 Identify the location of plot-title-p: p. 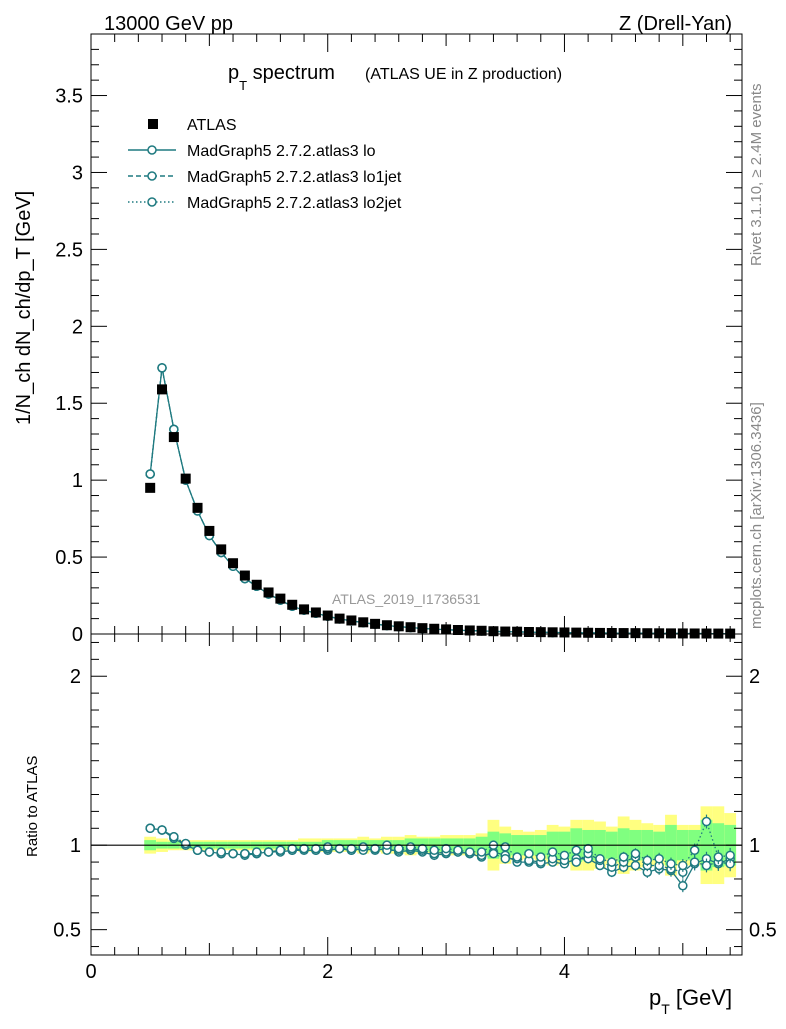
(233, 73).